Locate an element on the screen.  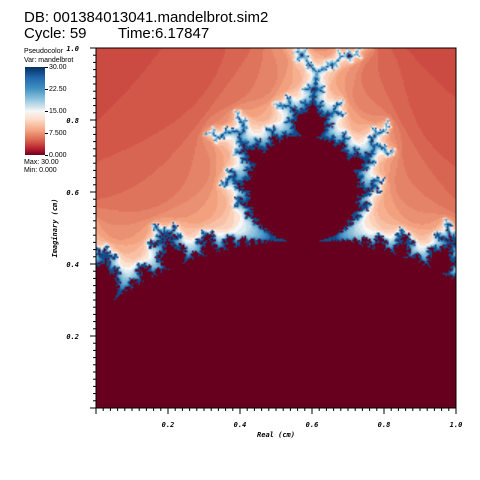
cycle-label: Cycle: 59 is located at coordinates (55, 33).